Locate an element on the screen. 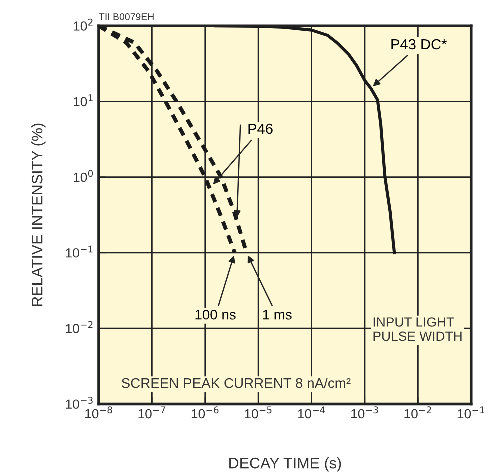 The image size is (490, 475). x-tick-label: 10$^{−4}$ is located at coordinates (312, 412).